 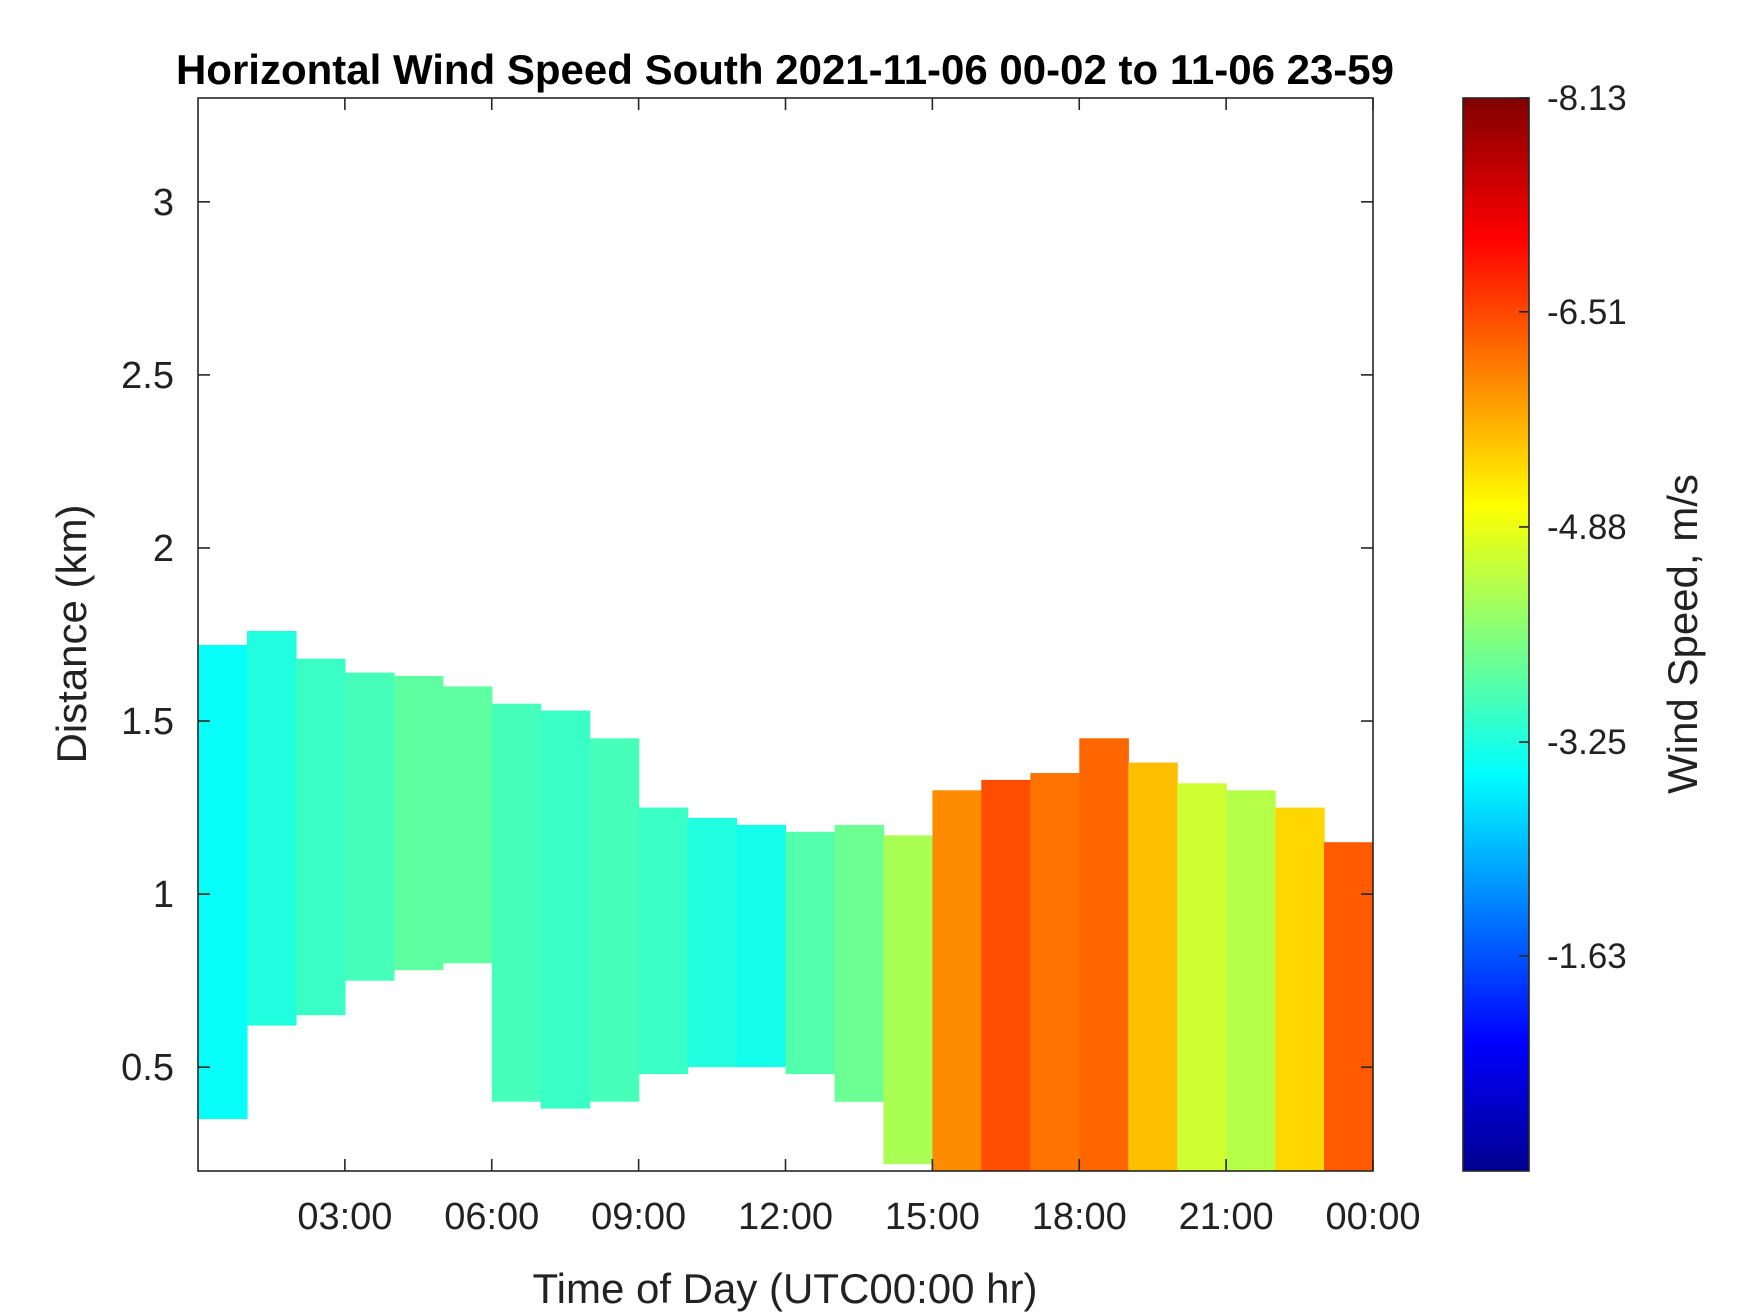 I want to click on x-tick-label: 09:00, so click(x=638, y=1217).